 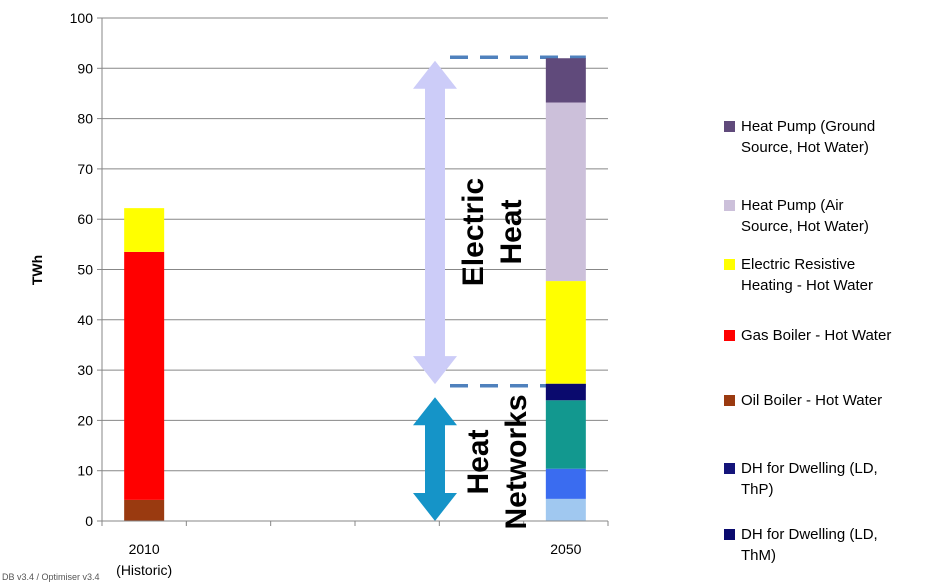 I want to click on x-tick-labels: 2010 (Historic) 2050, so click(x=348, y=559).